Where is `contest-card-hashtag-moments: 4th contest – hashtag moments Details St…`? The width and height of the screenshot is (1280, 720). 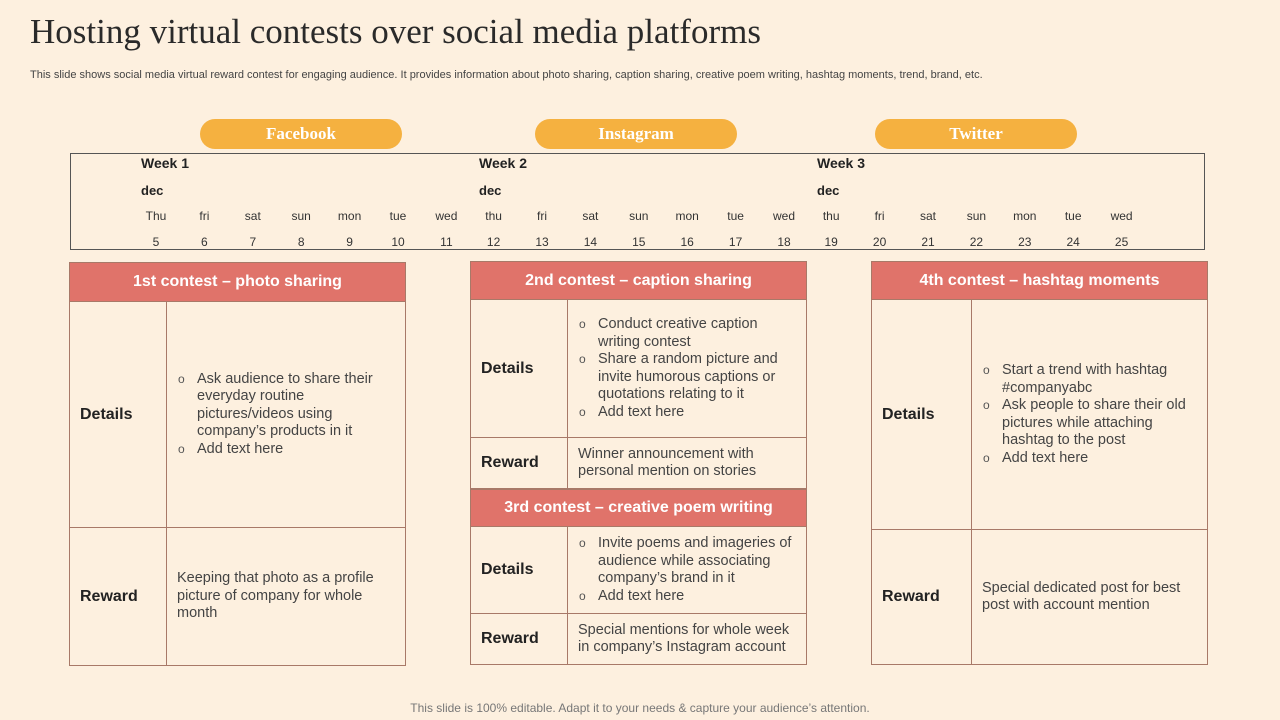
contest-card-hashtag-moments: 4th contest – hashtag moments Details St… is located at coordinates (1039, 463).